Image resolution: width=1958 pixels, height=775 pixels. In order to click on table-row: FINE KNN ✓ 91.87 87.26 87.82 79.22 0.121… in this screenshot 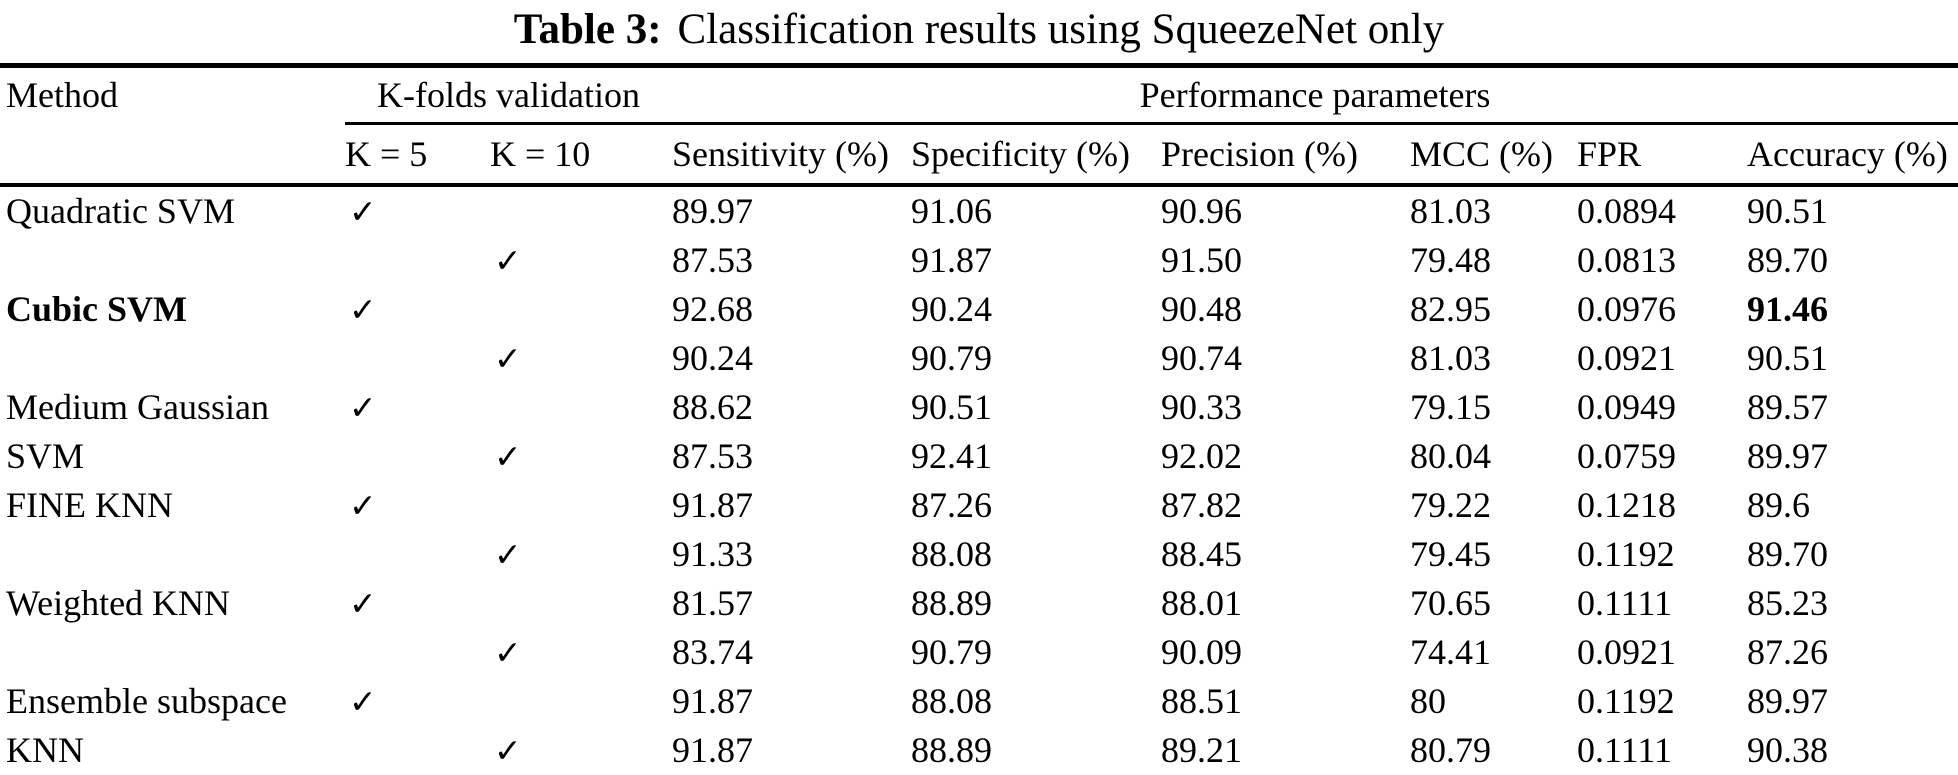, I will do `click(979, 505)`.